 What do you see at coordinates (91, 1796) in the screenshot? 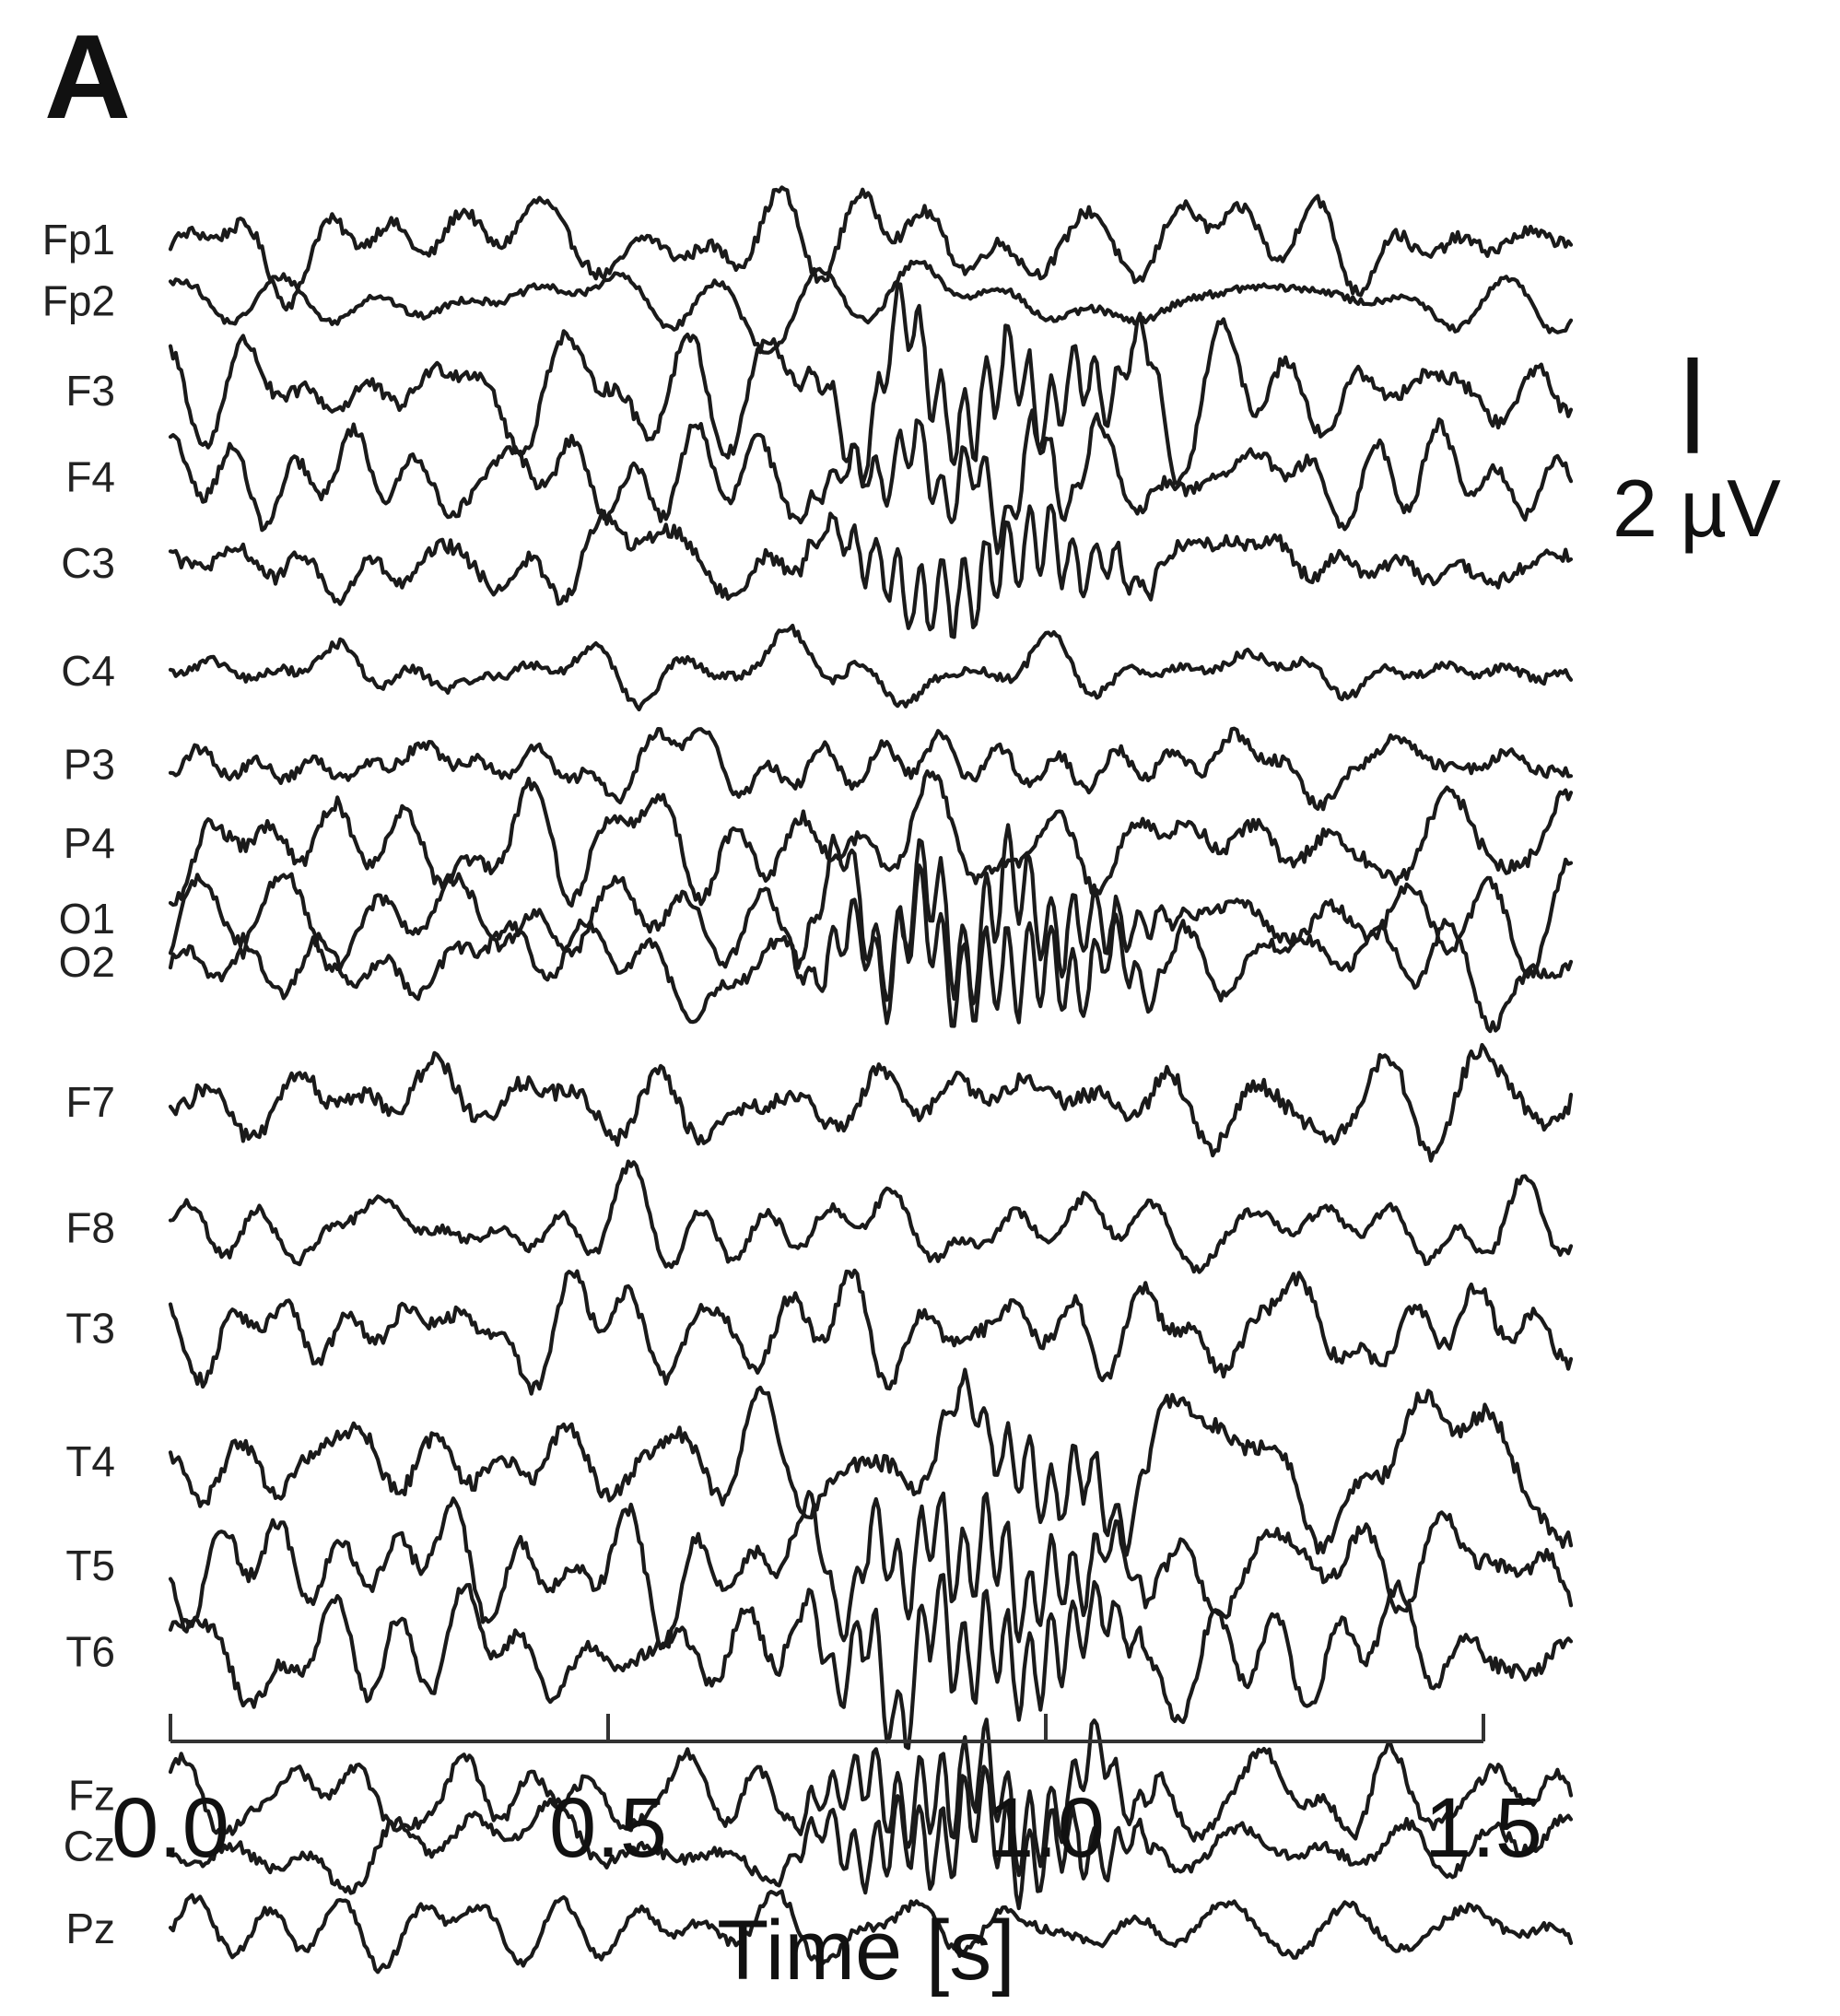
I see `channel-label-fz: Fz` at bounding box center [91, 1796].